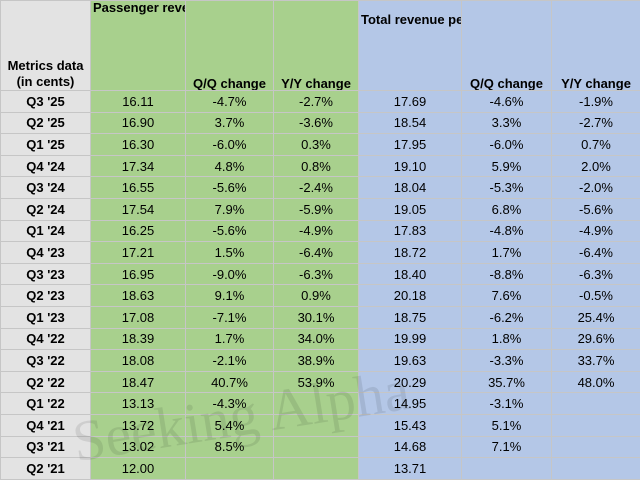 The width and height of the screenshot is (640, 480). Describe the element at coordinates (230, 274) in the screenshot. I see `prasm-qq-cell: -9.0%` at that location.